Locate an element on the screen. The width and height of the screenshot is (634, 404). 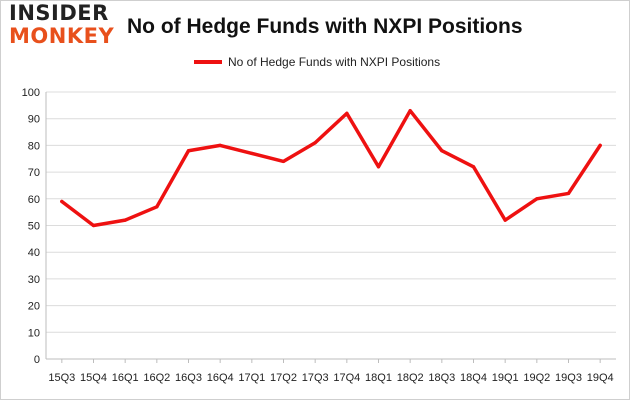
y-tick-label: 0 is located at coordinates (37, 360).